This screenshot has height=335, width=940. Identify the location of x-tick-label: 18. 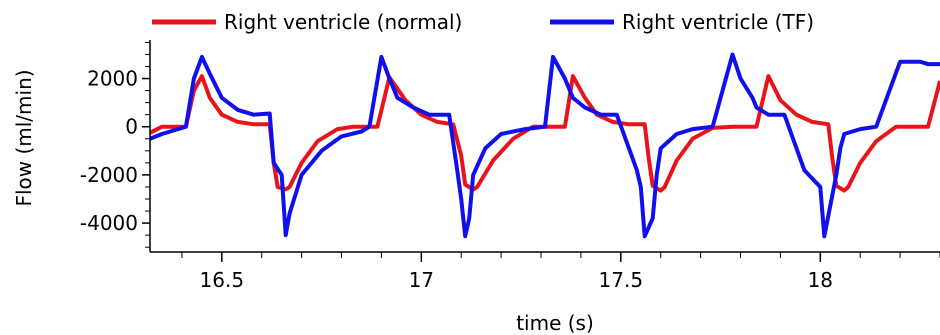
(820, 280).